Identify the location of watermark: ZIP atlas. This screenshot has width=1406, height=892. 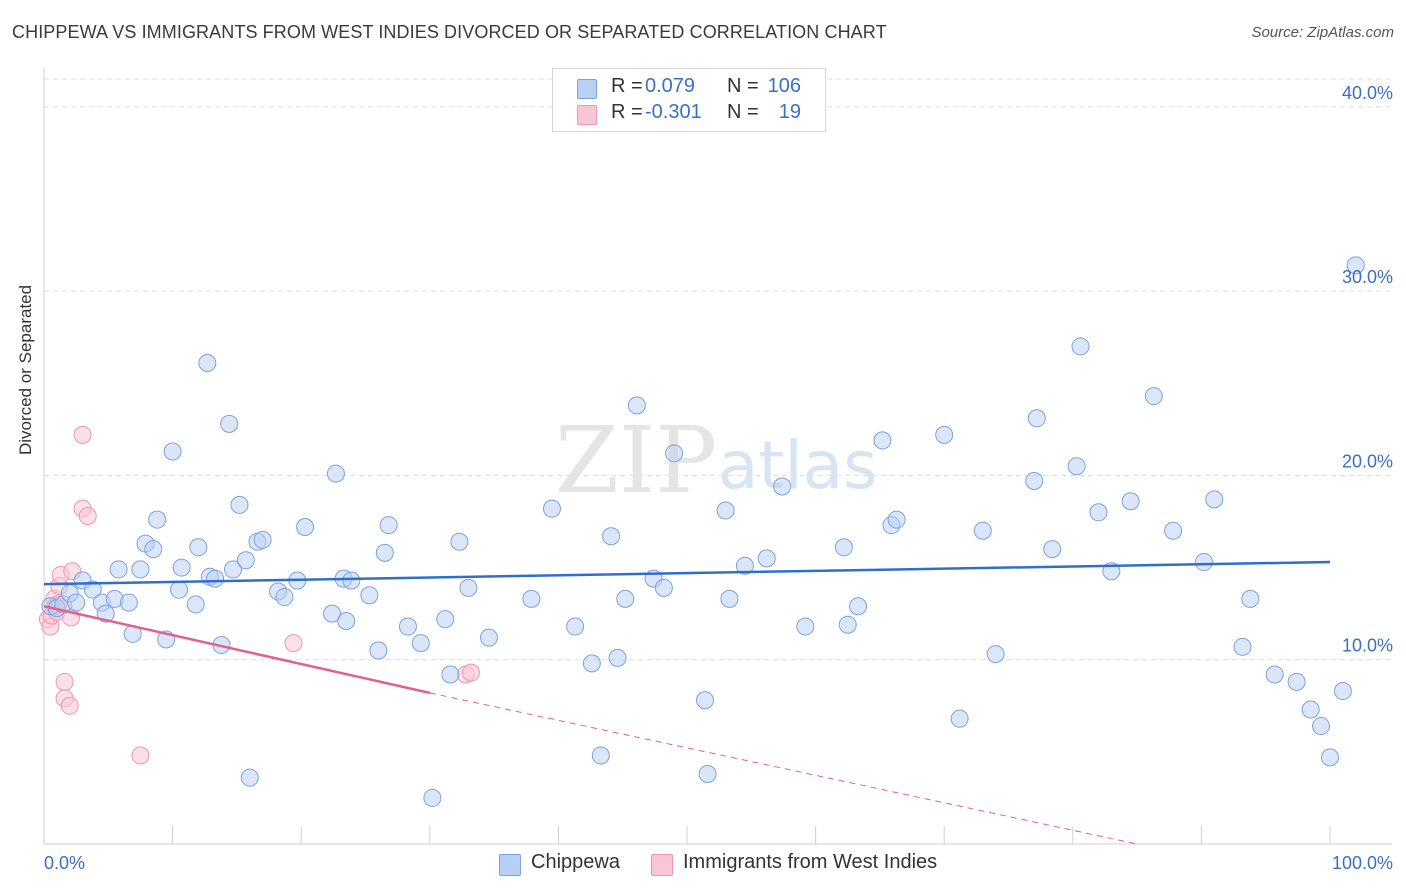
(716, 460).